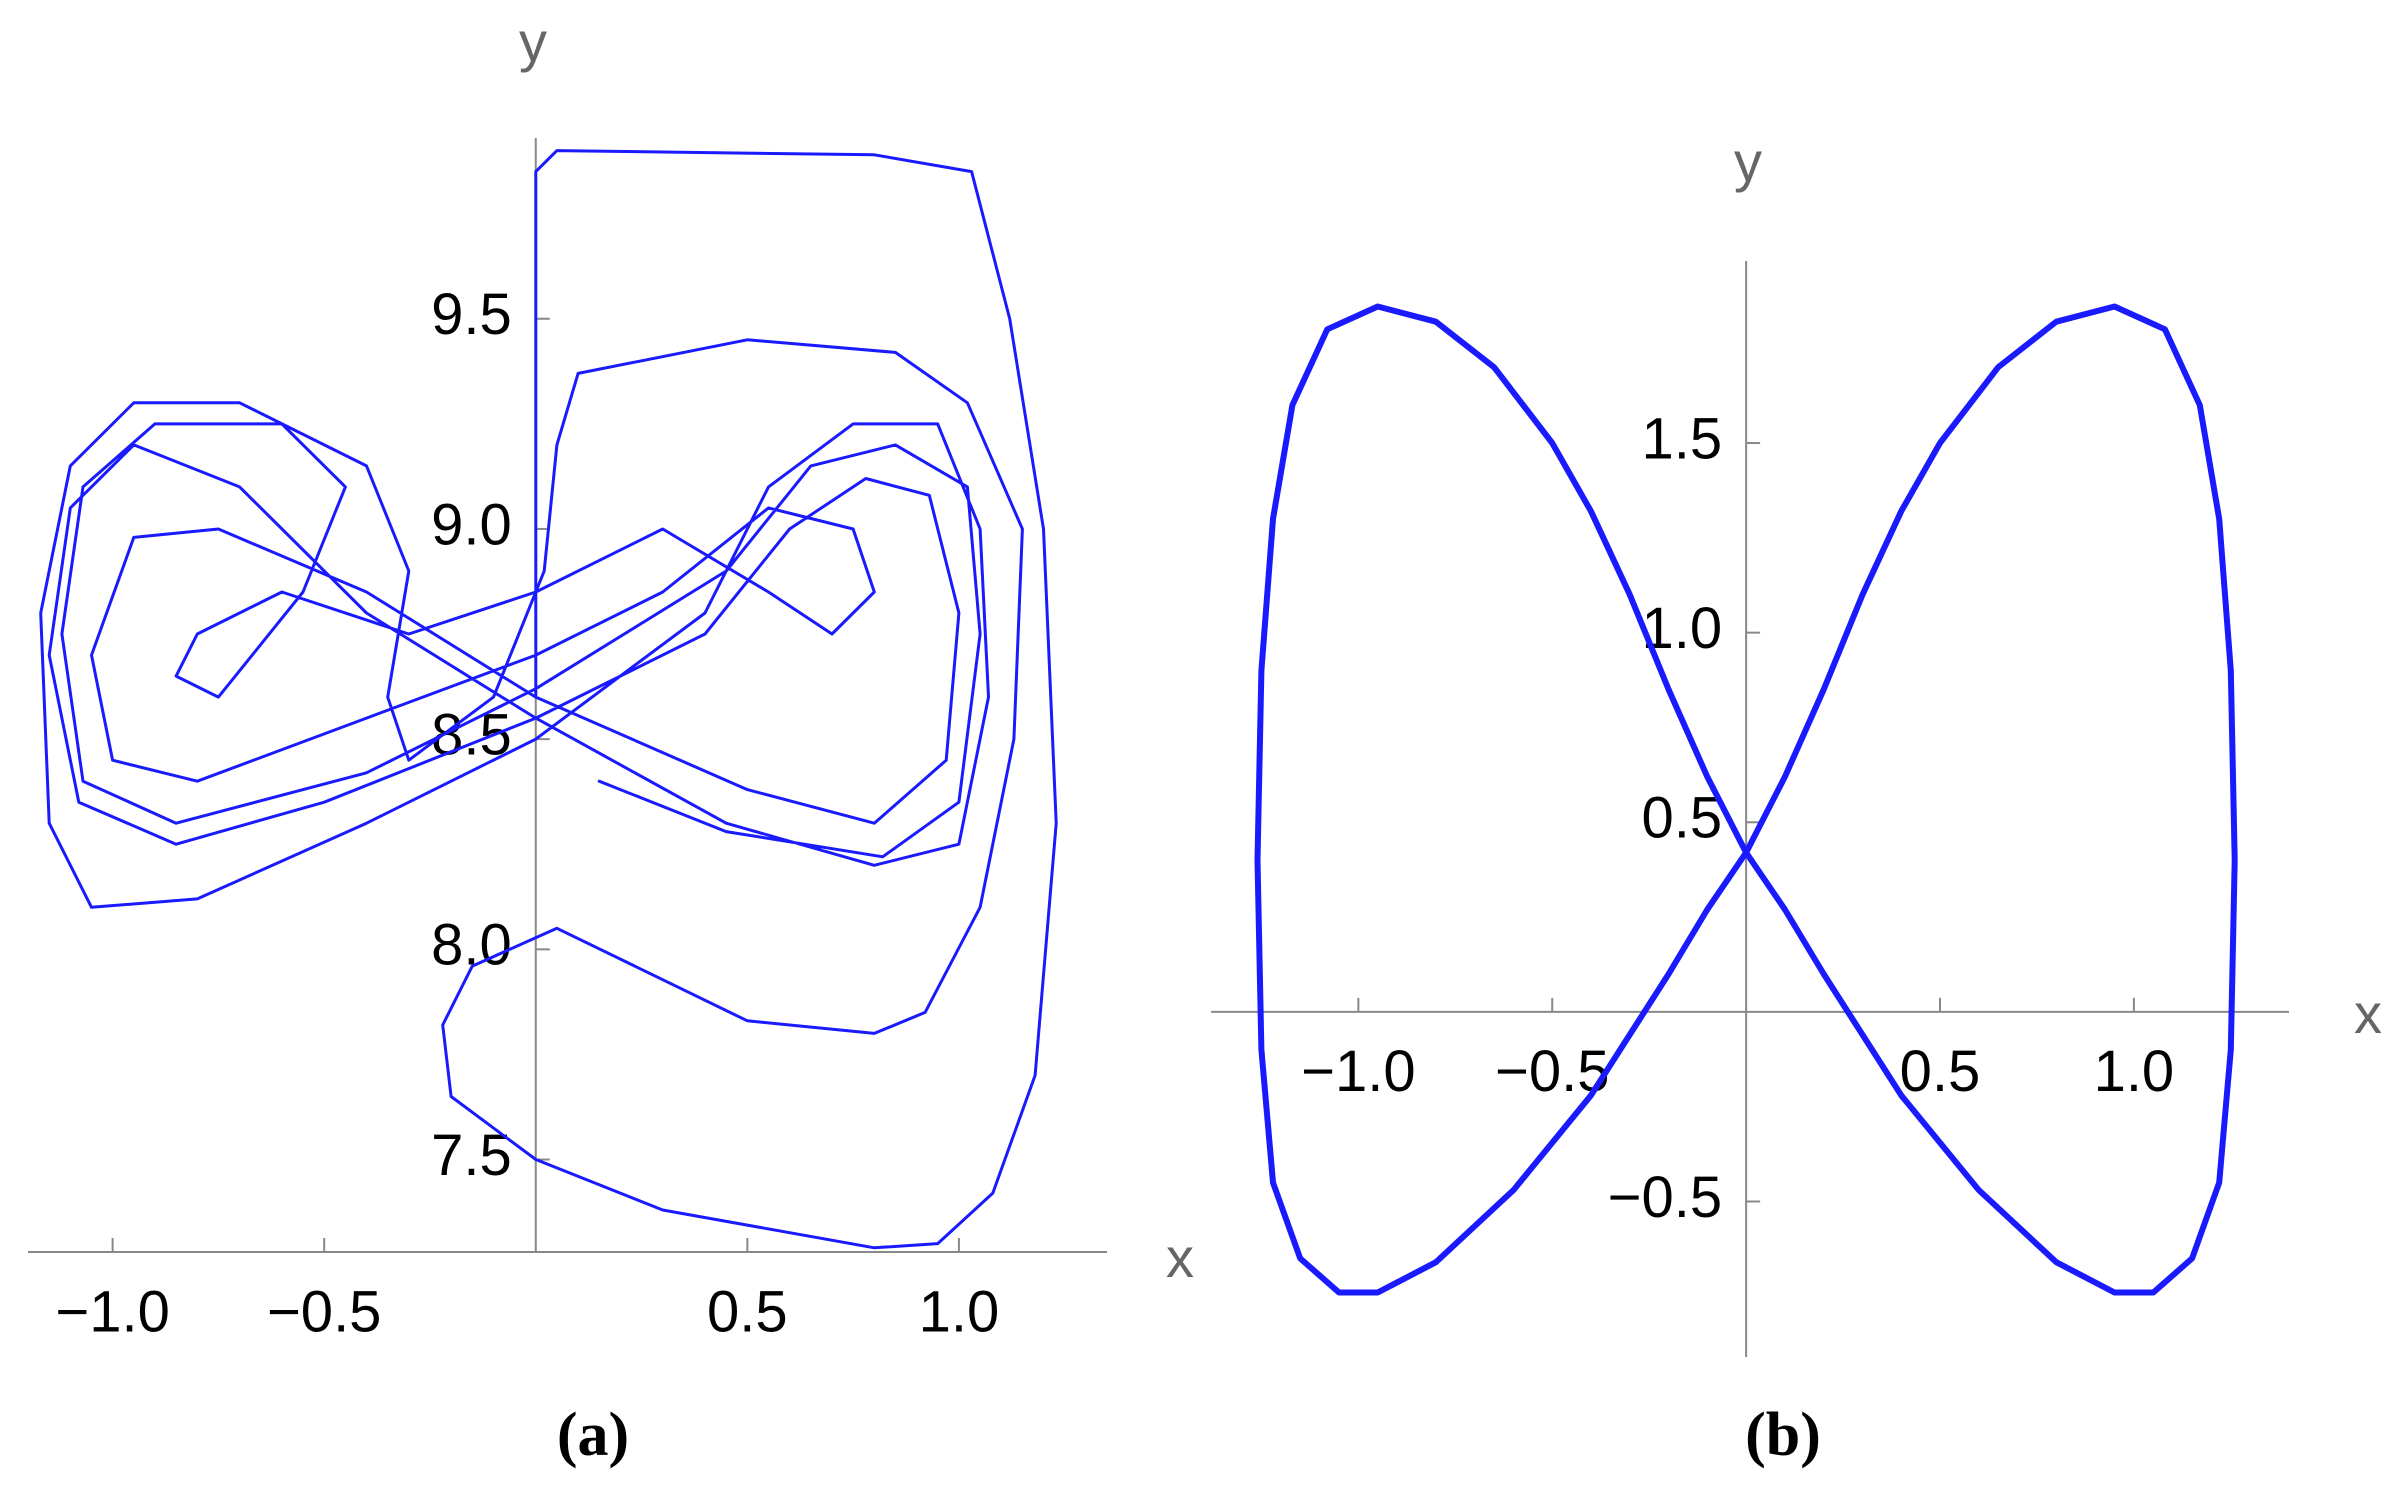 This screenshot has height=1503, width=2403. Describe the element at coordinates (471, 1155) in the screenshot. I see `y-tick-label: 7.5` at that location.